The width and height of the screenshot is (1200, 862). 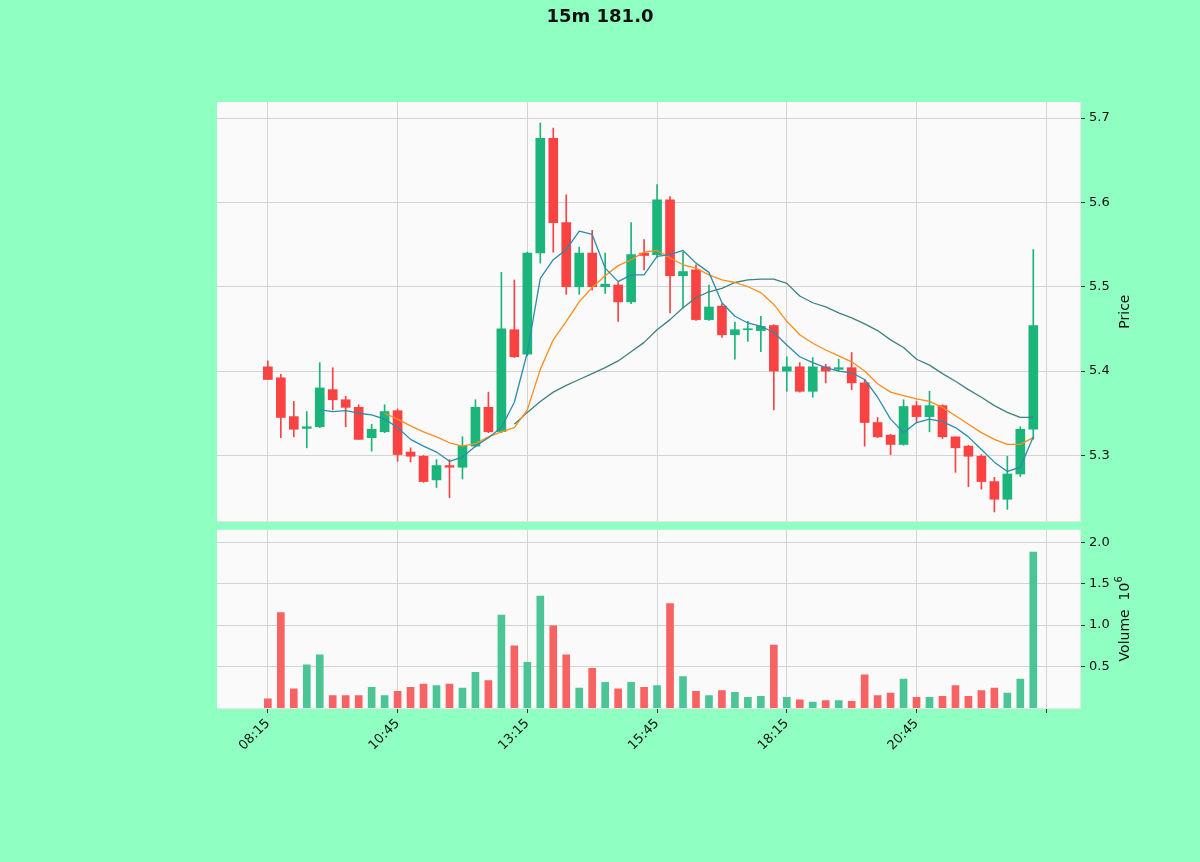 I want to click on y-tick-label: 5.5, so click(x=1099, y=286).